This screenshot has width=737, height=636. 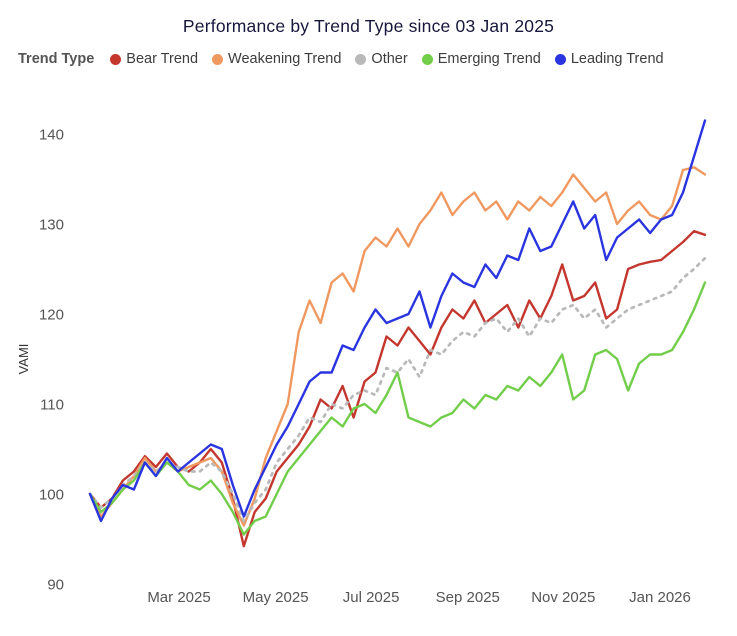 I want to click on legend-swatch-emerging-trend, so click(x=427, y=59).